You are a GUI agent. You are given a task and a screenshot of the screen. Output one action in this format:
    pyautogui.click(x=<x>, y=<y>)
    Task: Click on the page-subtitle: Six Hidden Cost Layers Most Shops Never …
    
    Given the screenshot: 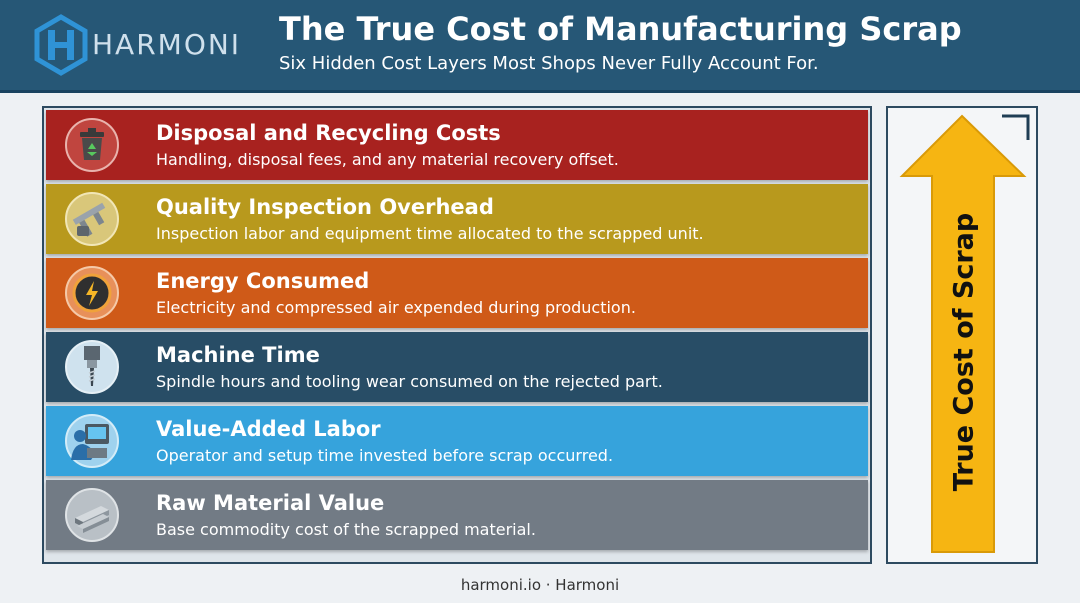 What is the action you would take?
    pyautogui.click(x=549, y=63)
    